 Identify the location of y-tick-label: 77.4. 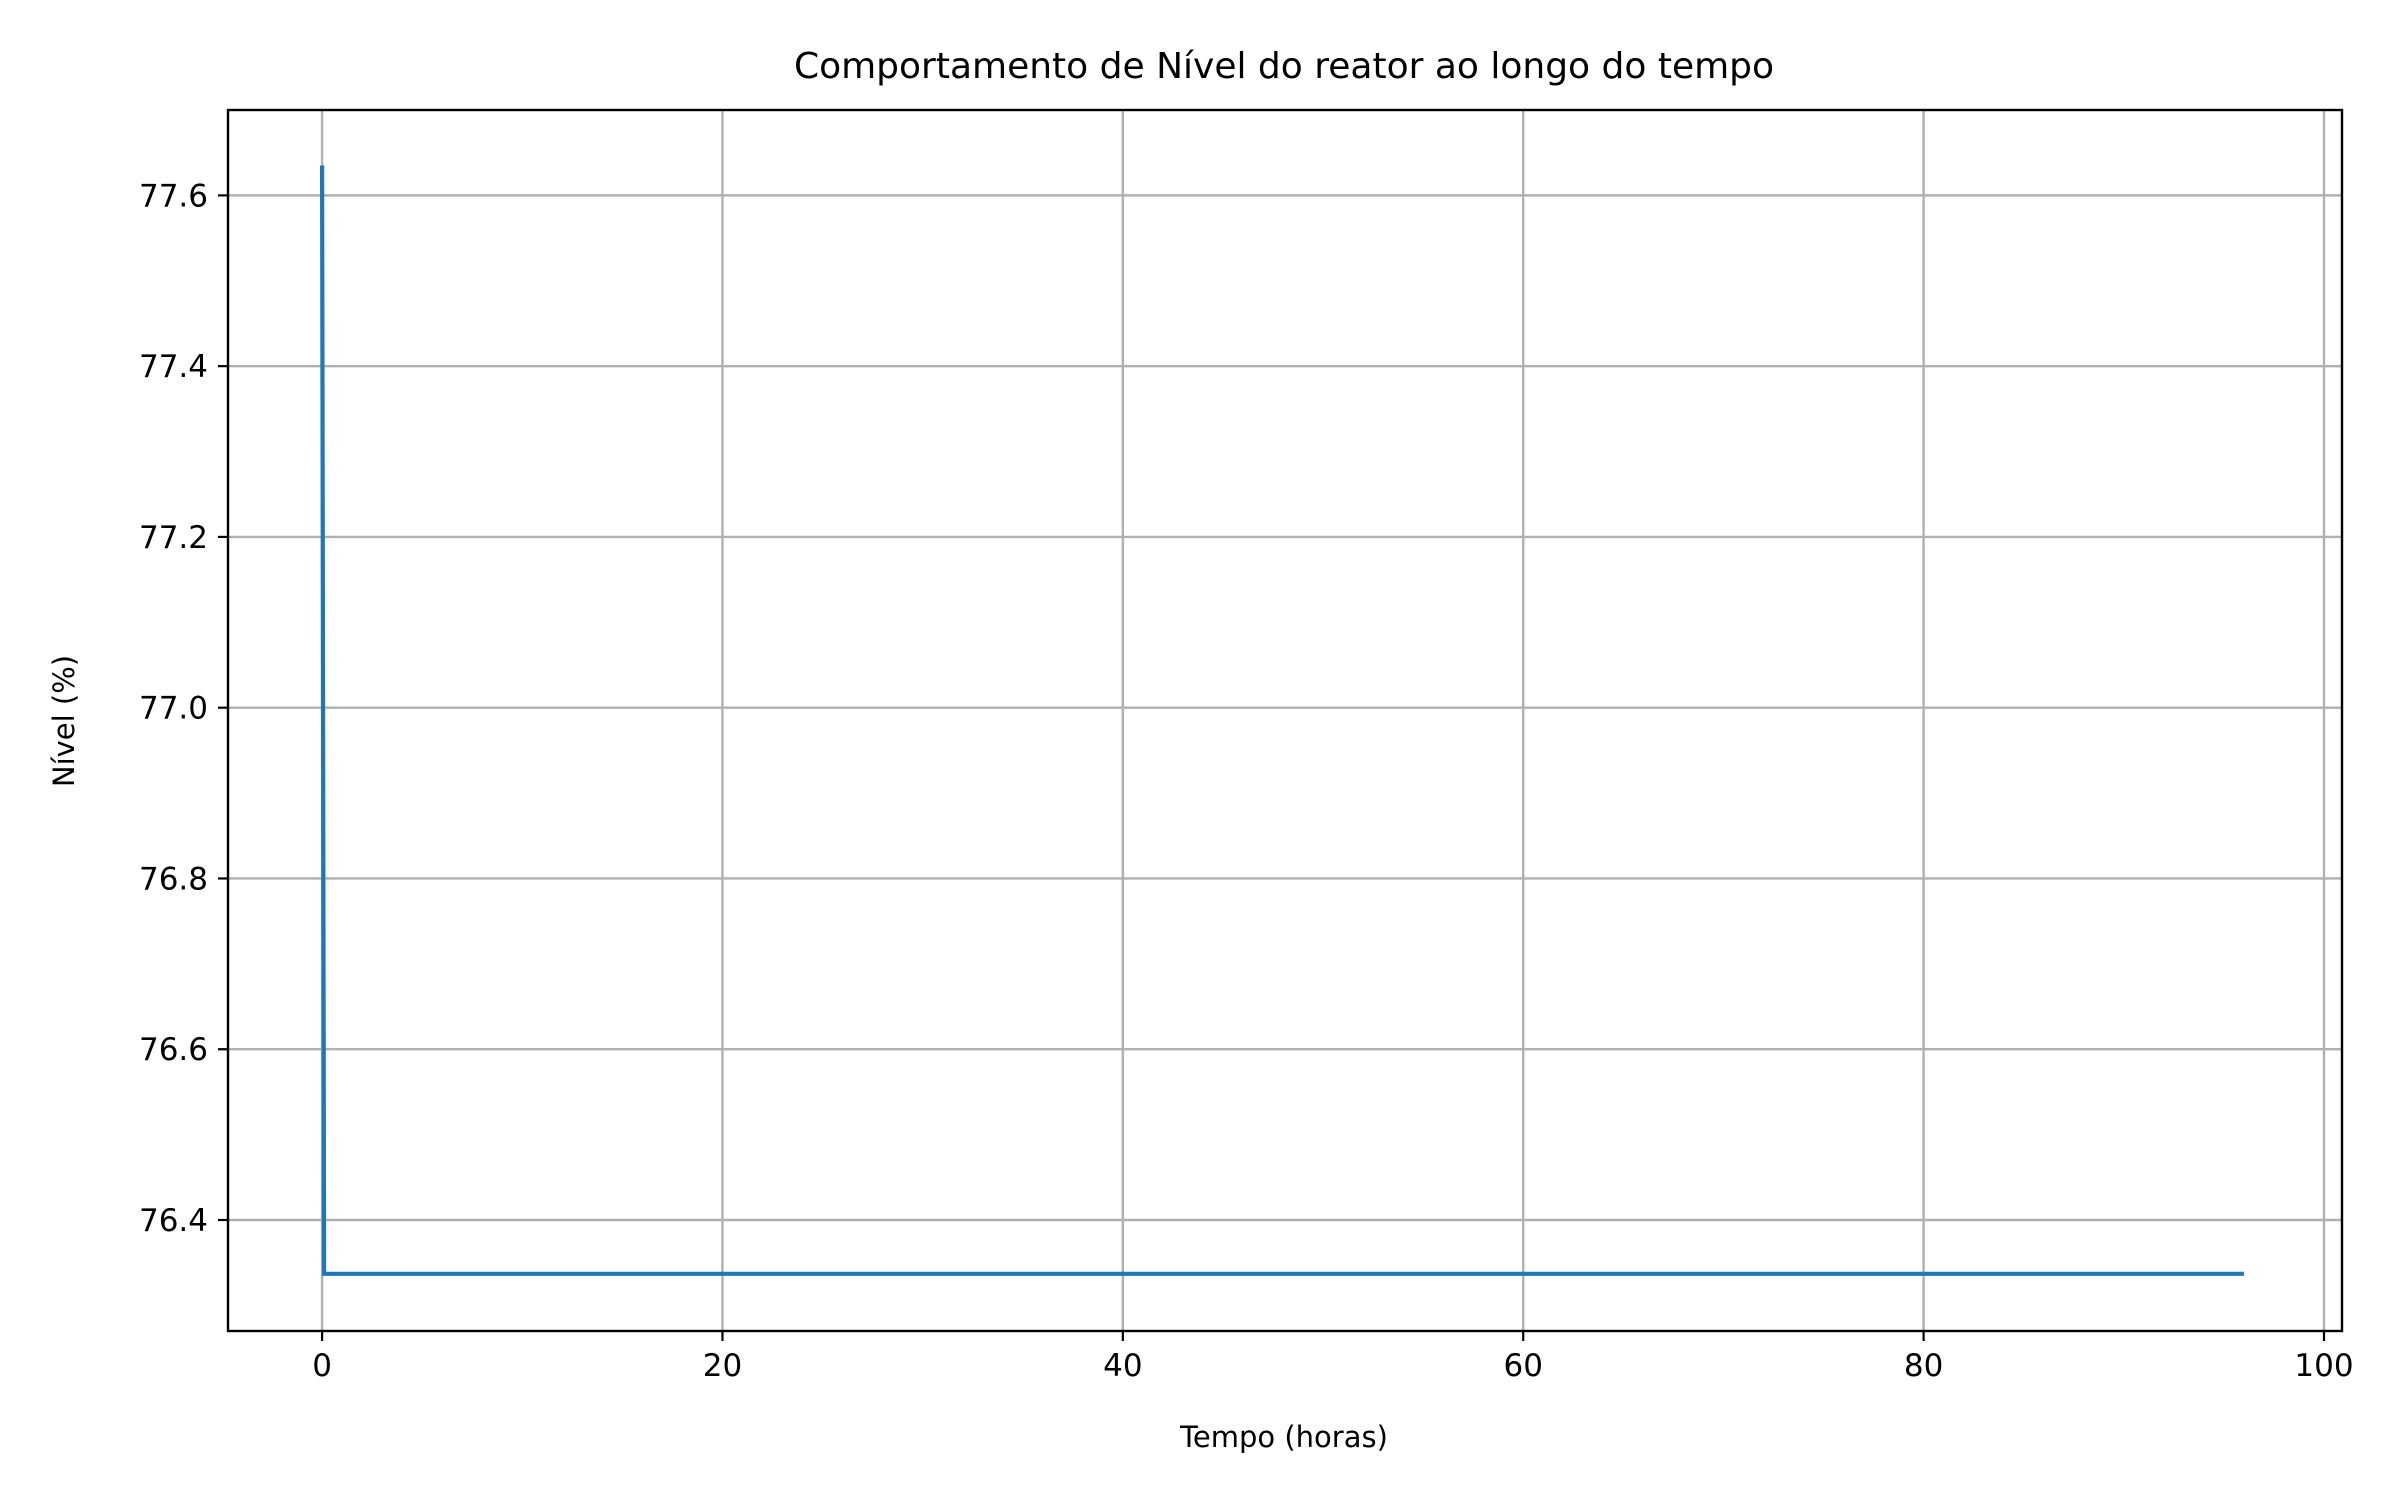
(173, 367).